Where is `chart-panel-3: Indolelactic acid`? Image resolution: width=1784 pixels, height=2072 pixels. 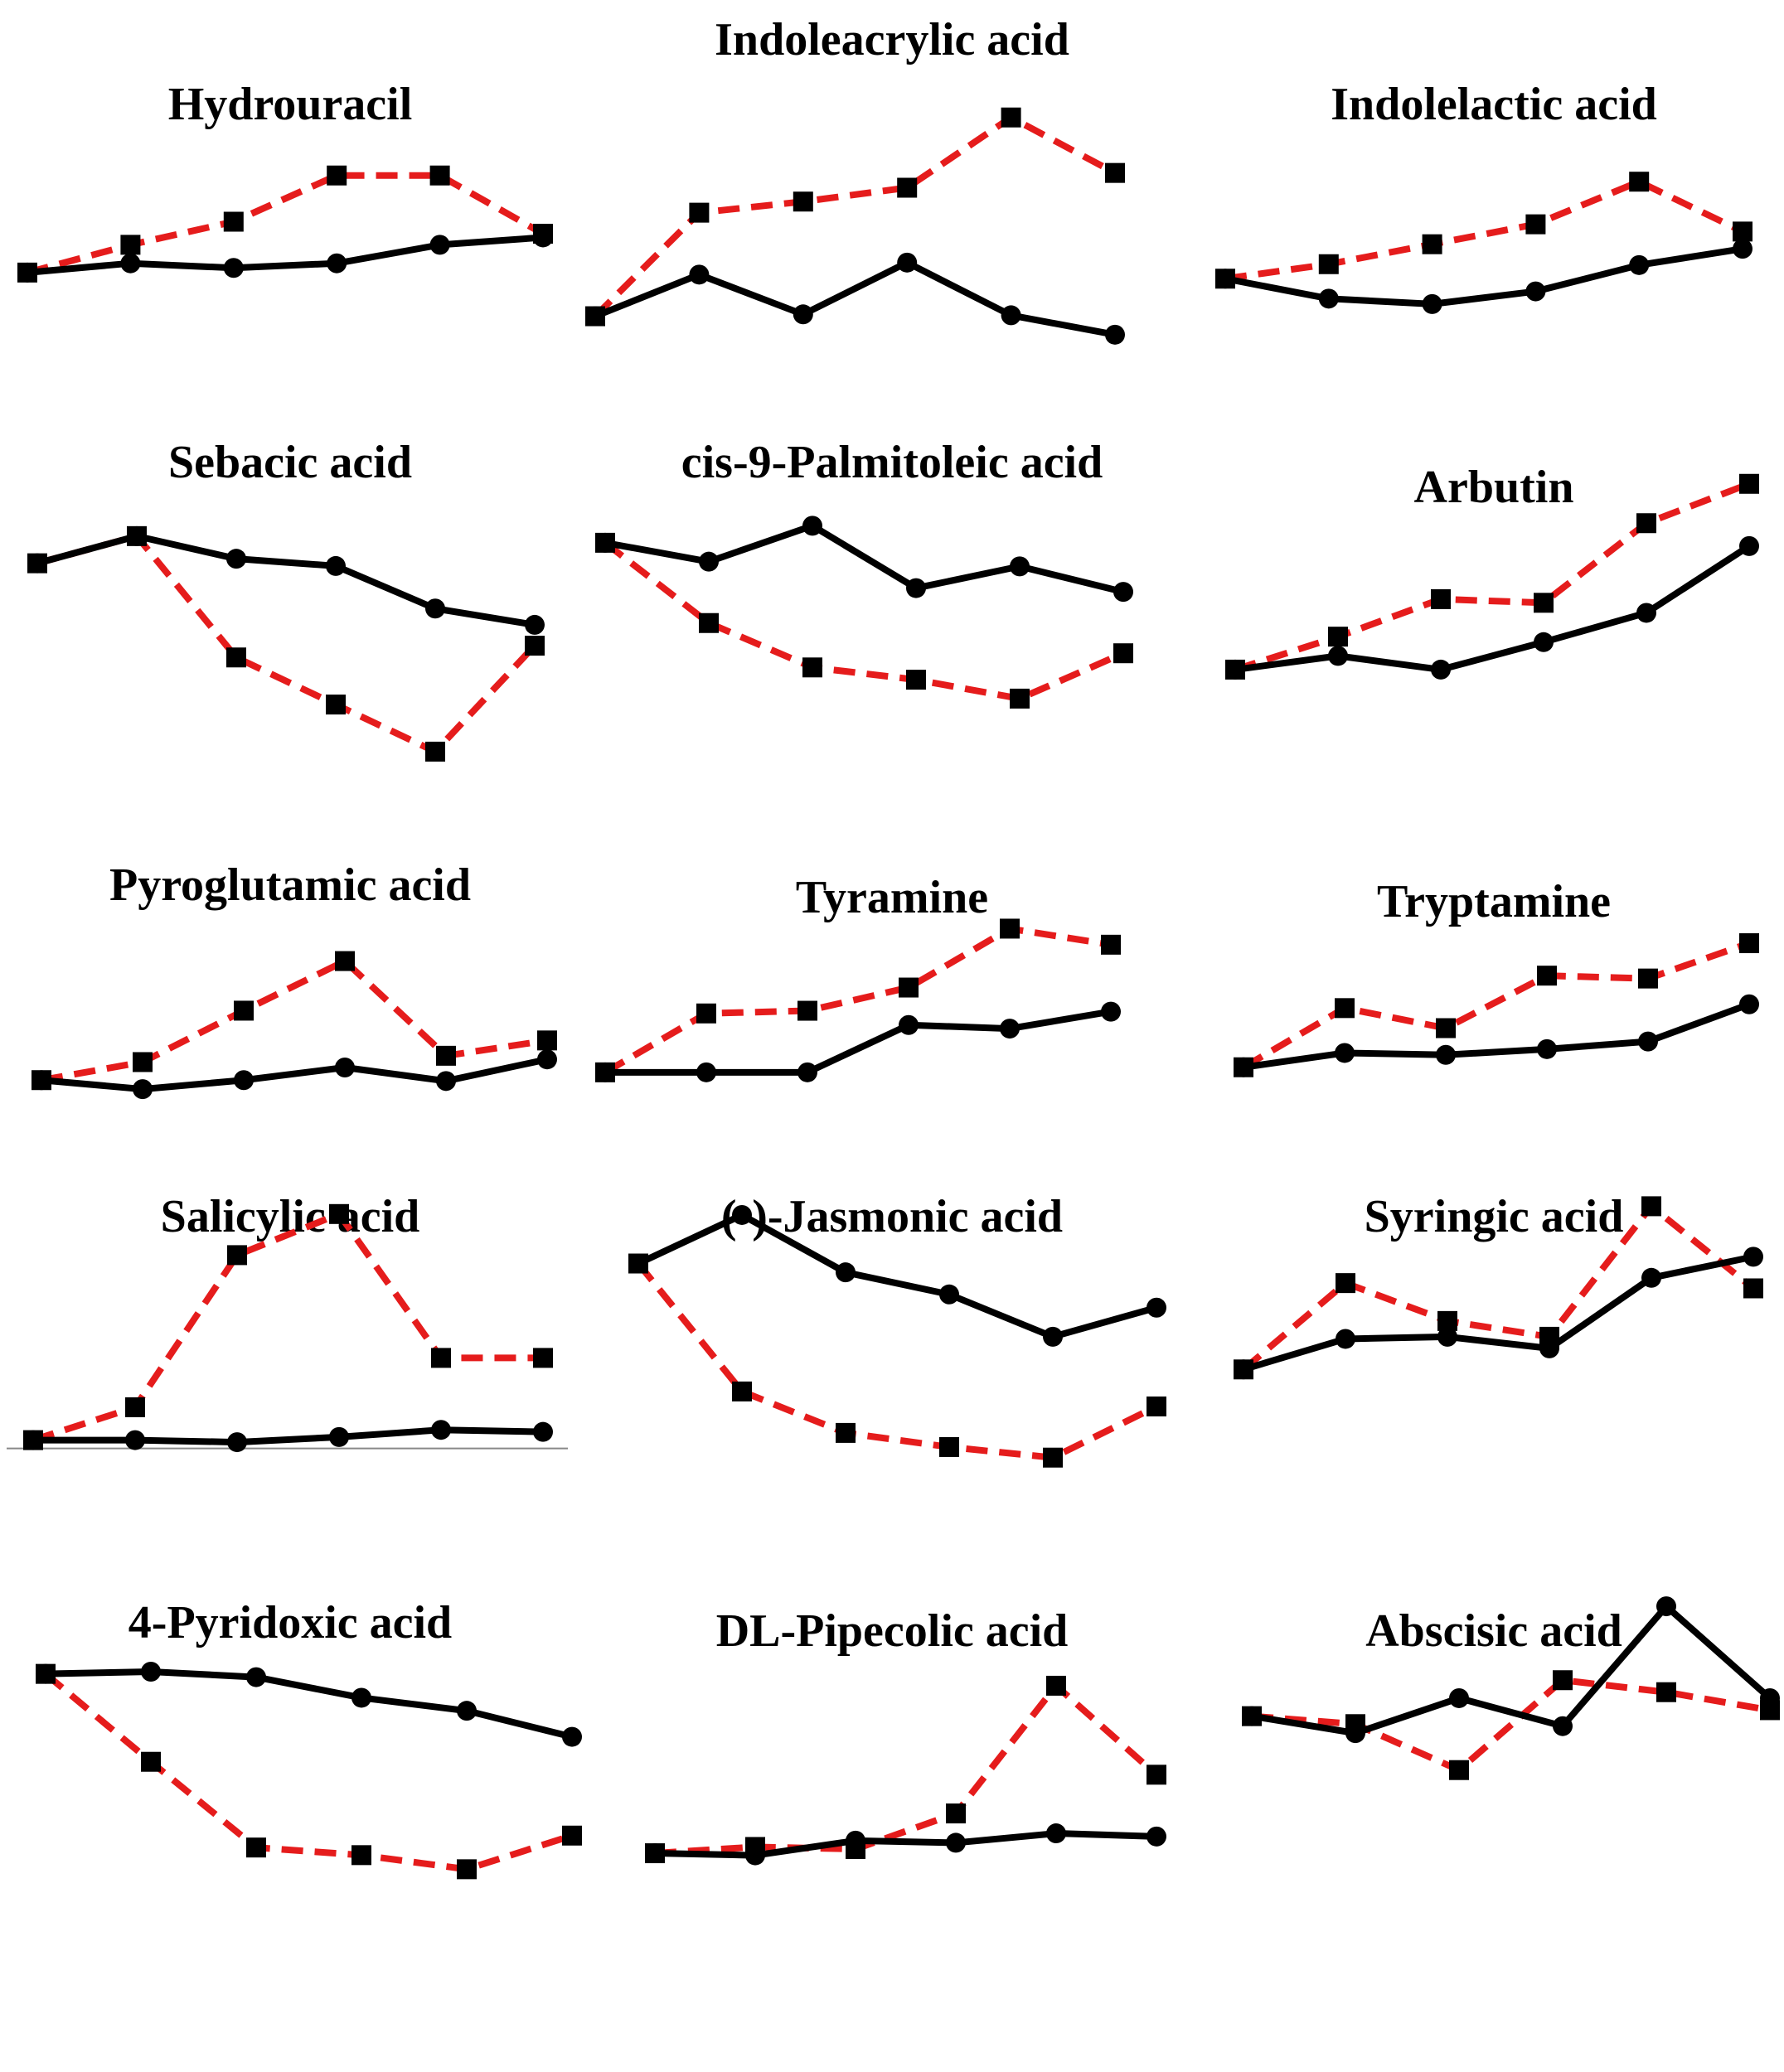 chart-panel-3: Indolelactic acid is located at coordinates (1494, 207).